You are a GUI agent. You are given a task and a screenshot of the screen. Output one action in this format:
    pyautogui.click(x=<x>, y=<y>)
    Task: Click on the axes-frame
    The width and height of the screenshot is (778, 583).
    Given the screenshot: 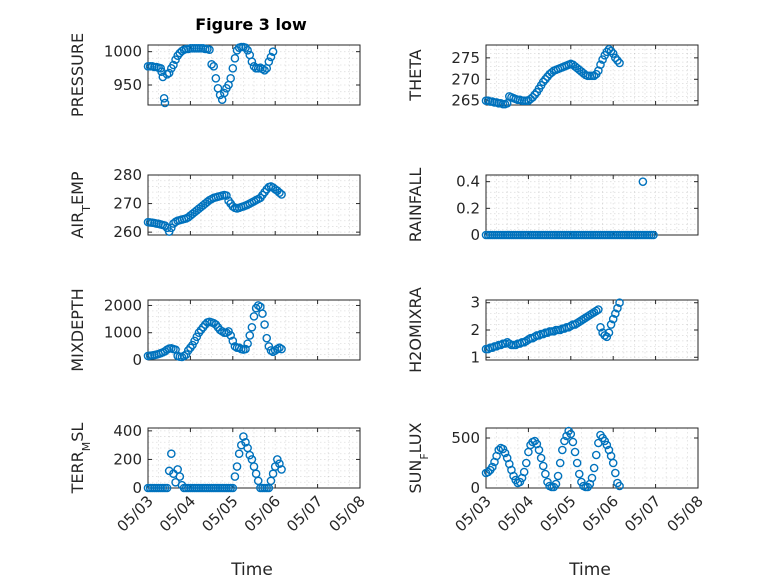 What is the action you would take?
    pyautogui.click(x=592, y=75)
    